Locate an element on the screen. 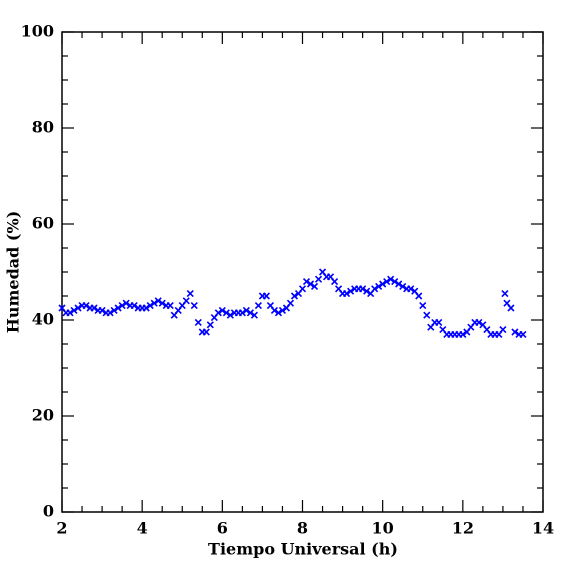 This screenshot has width=574, height=578. x-axis-label: Tiempo Universal (h) is located at coordinates (303, 549).